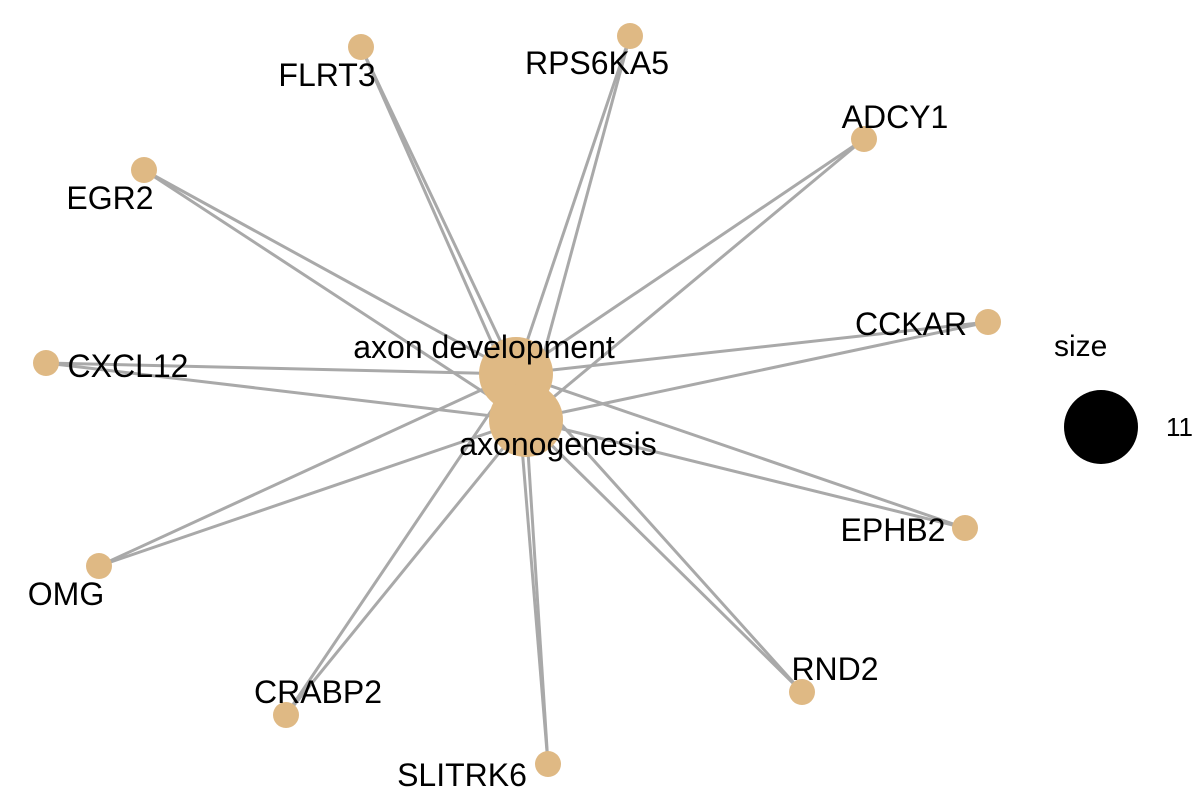 The width and height of the screenshot is (1200, 800). What do you see at coordinates (1080, 346) in the screenshot?
I see `legend-title: size` at bounding box center [1080, 346].